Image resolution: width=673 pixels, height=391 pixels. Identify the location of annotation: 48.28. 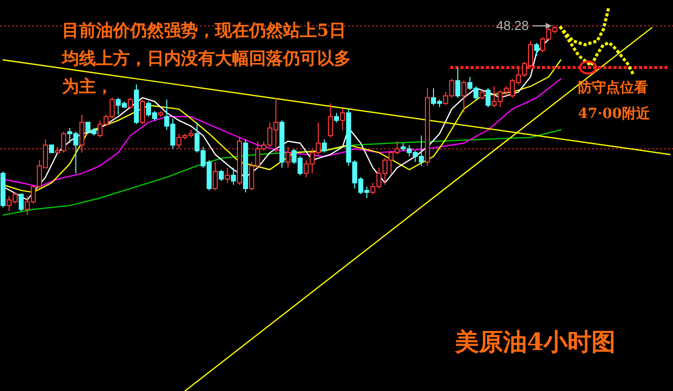
(512, 25).